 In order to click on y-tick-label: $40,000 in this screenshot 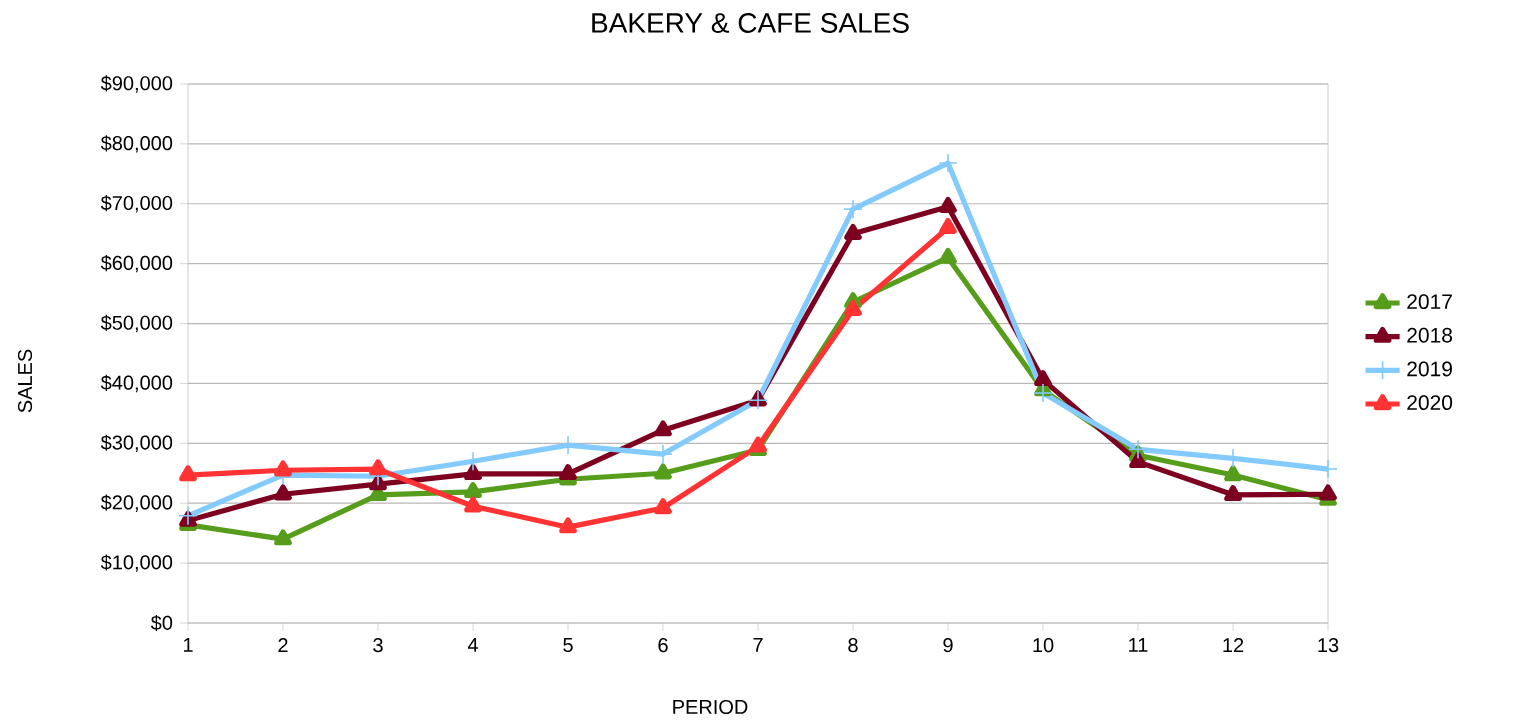, I will do `click(136, 383)`.